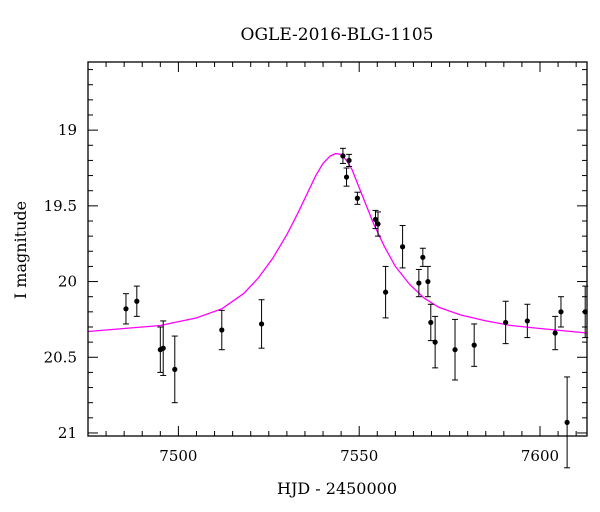 This screenshot has height=512, width=600. What do you see at coordinates (178, 456) in the screenshot?
I see `x-tick-label: 7500` at bounding box center [178, 456].